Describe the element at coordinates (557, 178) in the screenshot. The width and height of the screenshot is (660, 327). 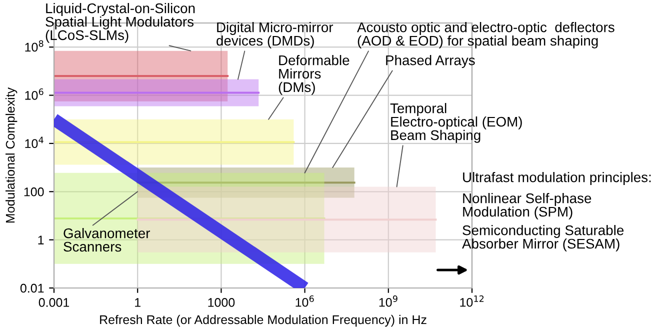
I see `annotation: Ultrafast modulation principles:` at that location.